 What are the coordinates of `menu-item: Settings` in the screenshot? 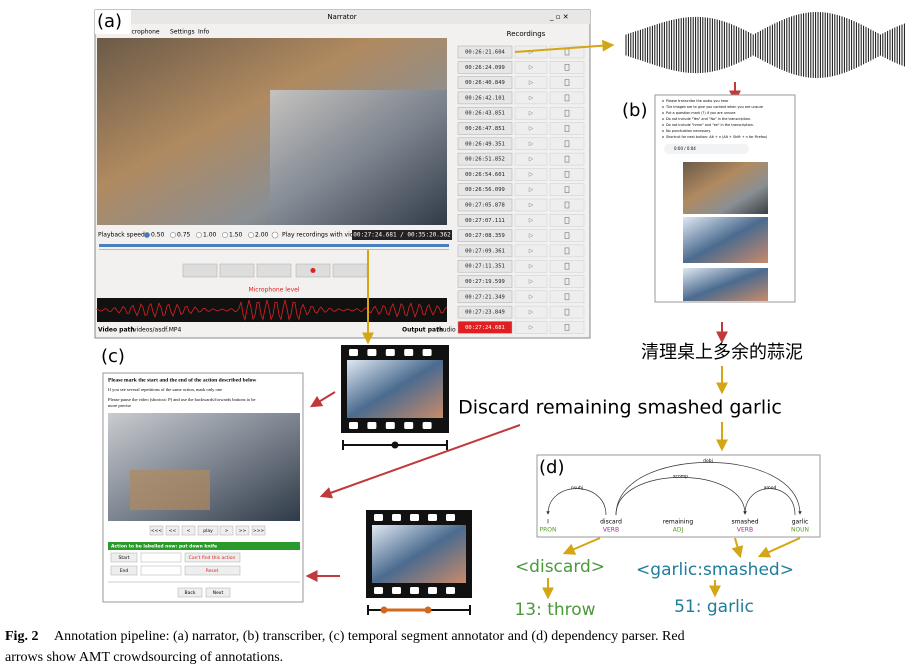 It's located at (182, 32).